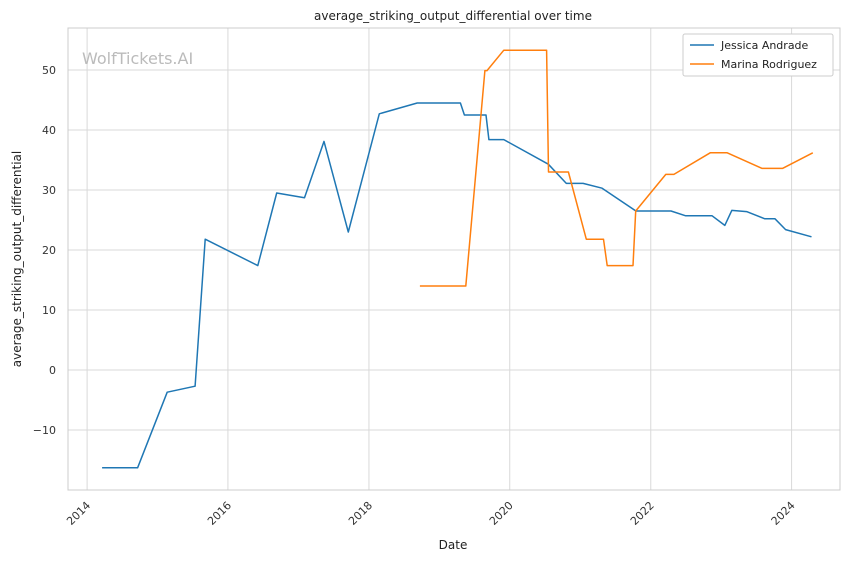 The height and width of the screenshot is (561, 850). What do you see at coordinates (360, 513) in the screenshot?
I see `x-tick-label-2018: 2018` at bounding box center [360, 513].